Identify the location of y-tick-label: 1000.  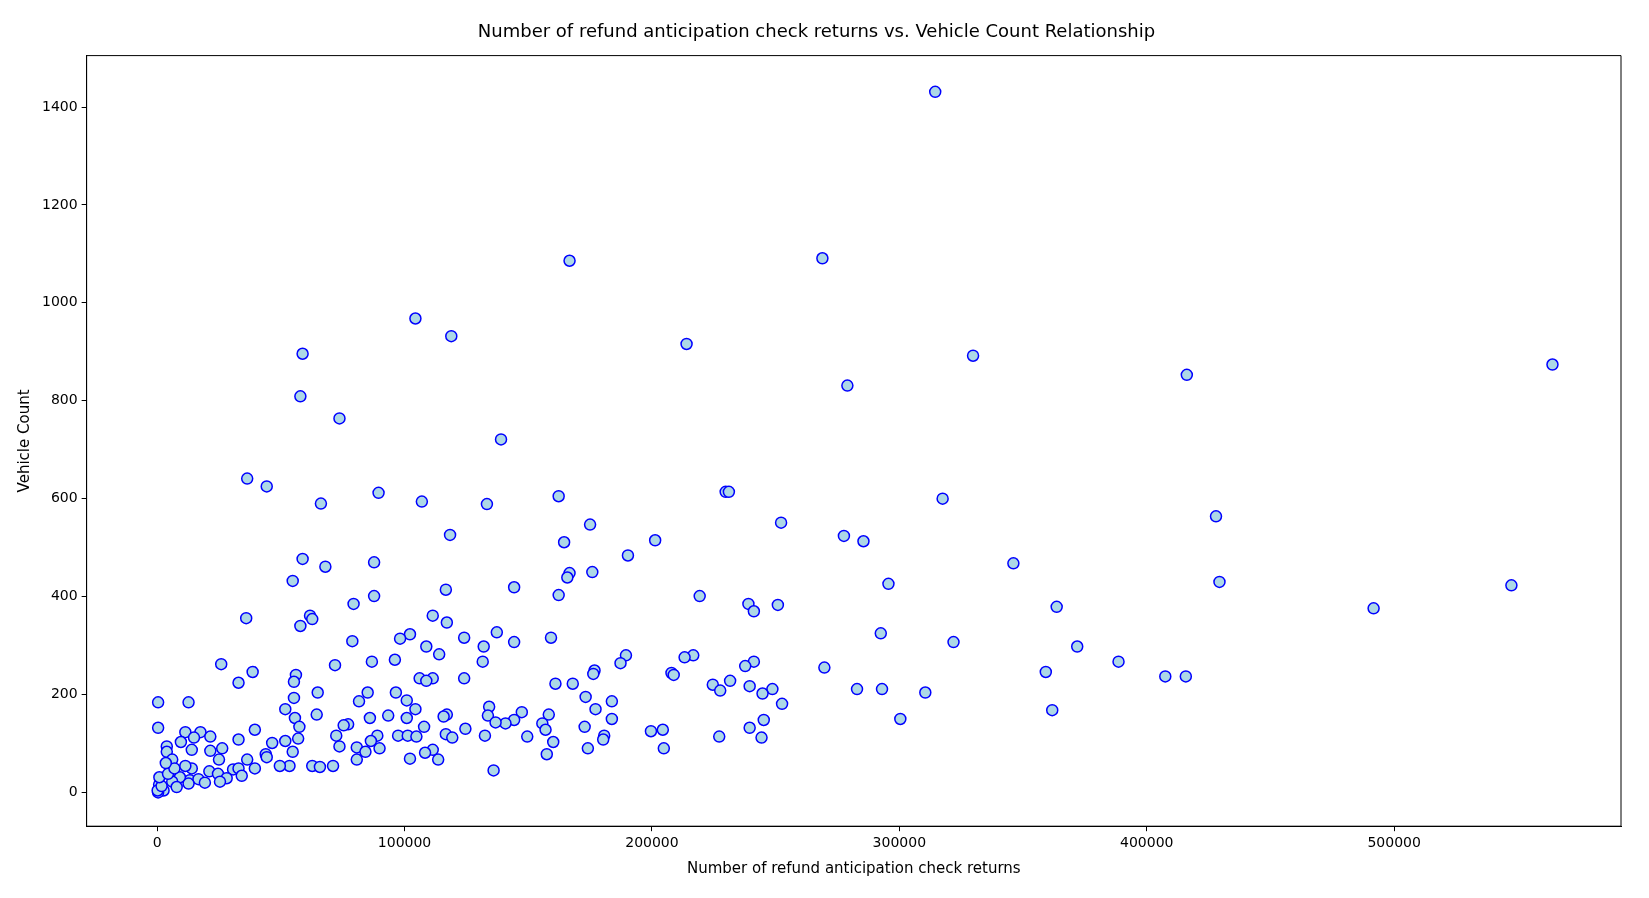
(59, 301).